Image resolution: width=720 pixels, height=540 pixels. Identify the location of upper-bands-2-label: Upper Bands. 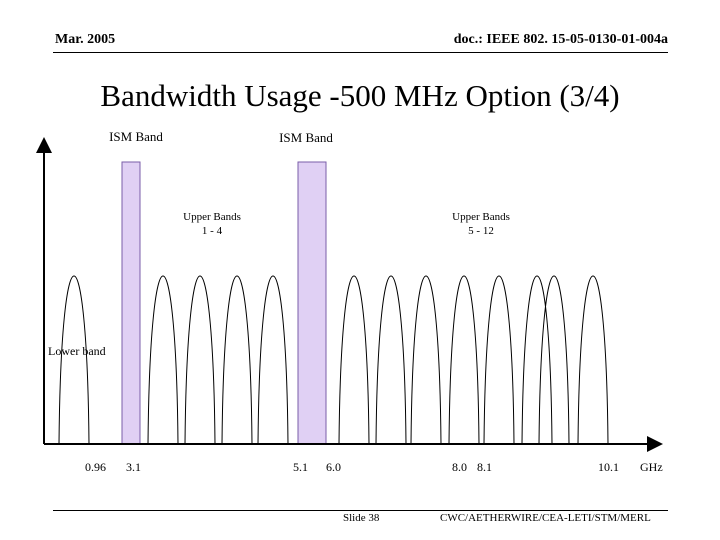
(481, 217).